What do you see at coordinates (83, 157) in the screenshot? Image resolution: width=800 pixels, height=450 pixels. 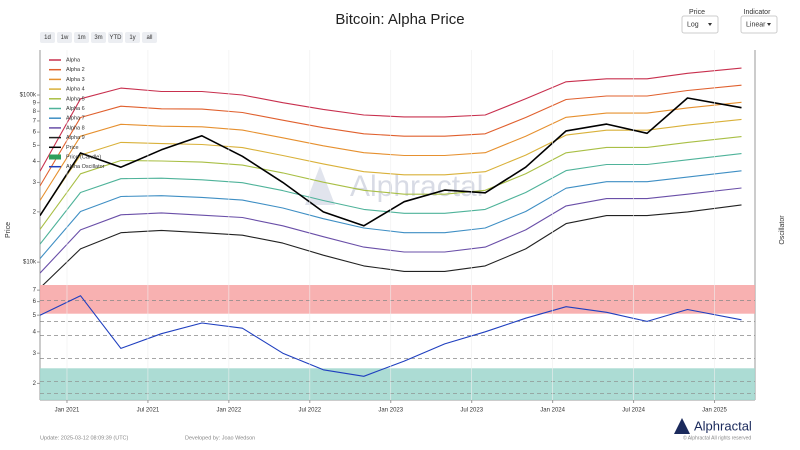 I see `legend-label: Price (Candle)` at bounding box center [83, 157].